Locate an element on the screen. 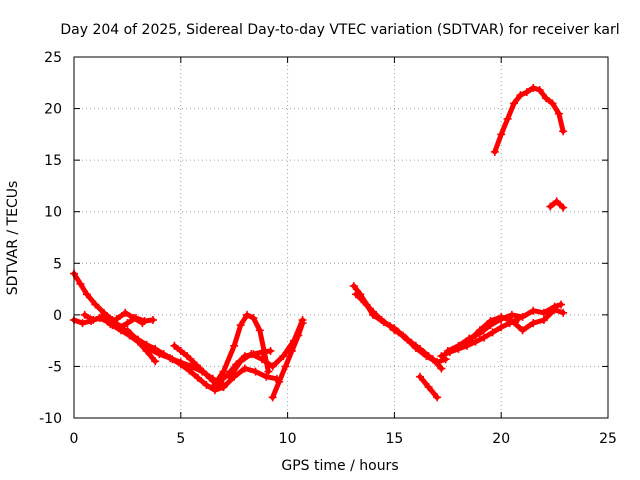 The height and width of the screenshot is (480, 640). y-axis-label: SDTVAR / TECUs is located at coordinates (13, 238).